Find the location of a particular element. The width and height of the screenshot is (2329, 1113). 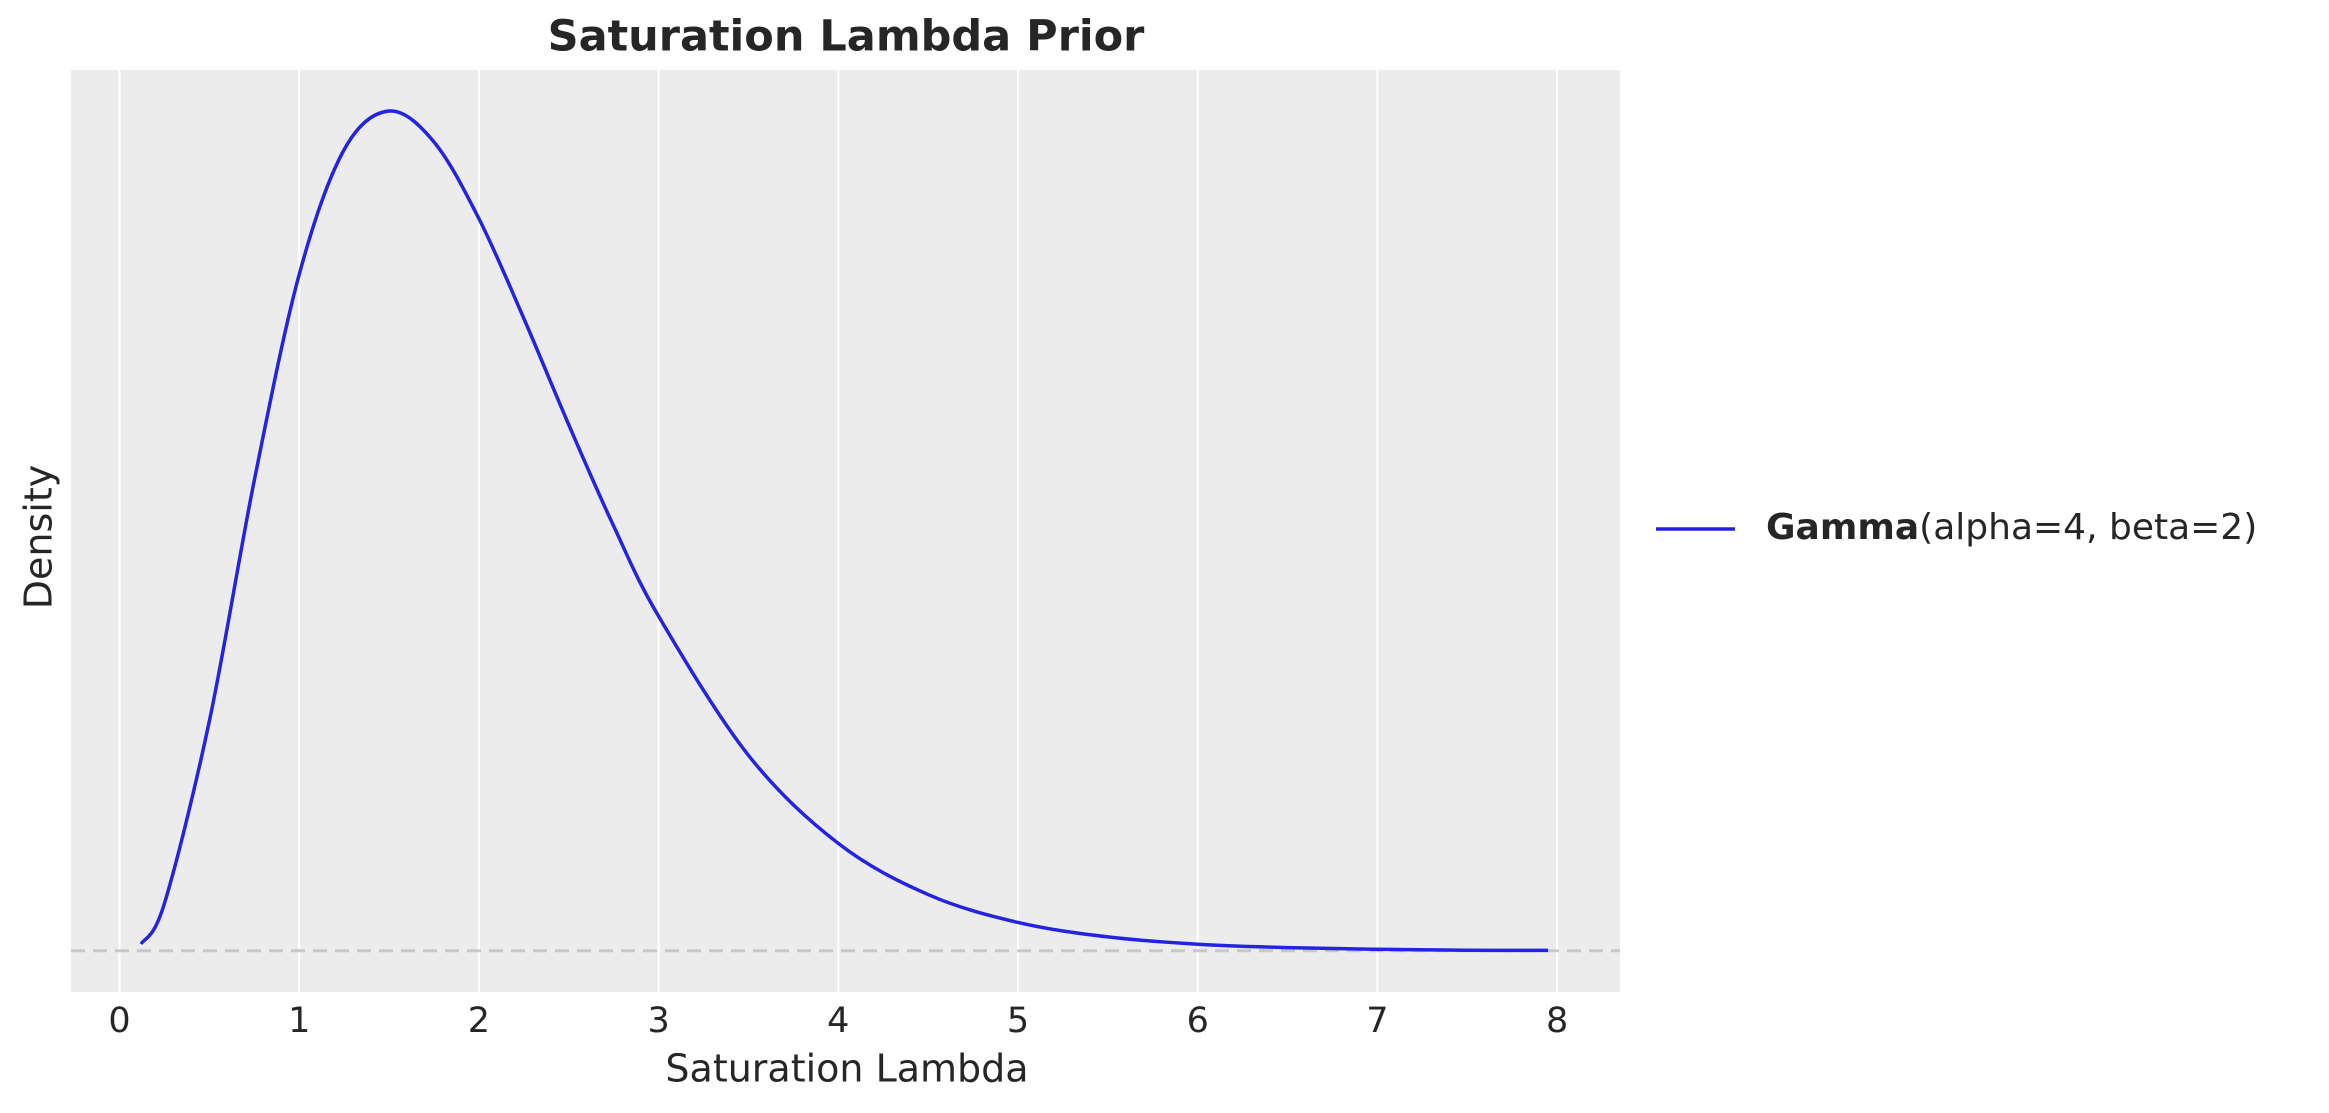

x-tick-label: 3 is located at coordinates (658, 1021).